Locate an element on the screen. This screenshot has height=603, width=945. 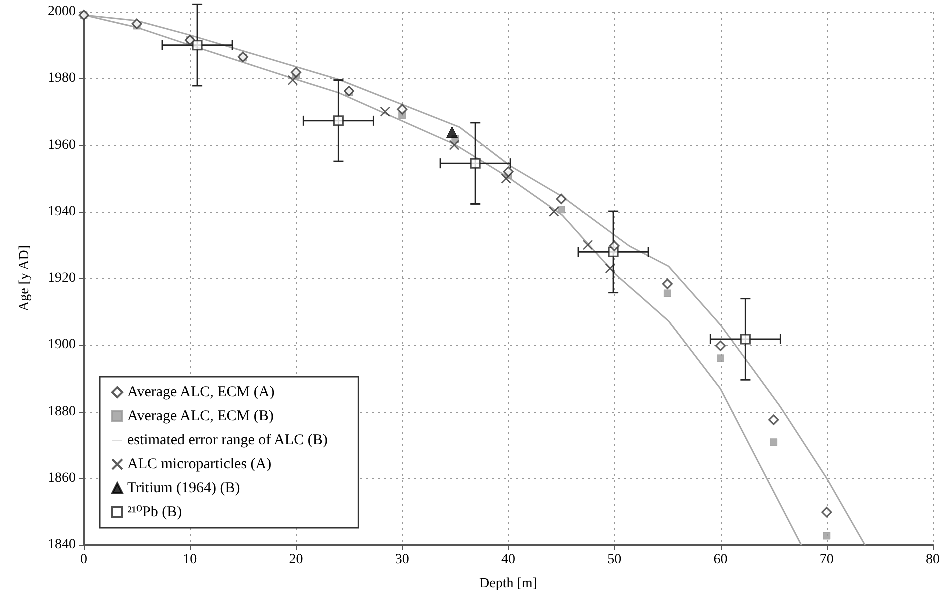
y-tick-label: 1940 is located at coordinates (62, 212).